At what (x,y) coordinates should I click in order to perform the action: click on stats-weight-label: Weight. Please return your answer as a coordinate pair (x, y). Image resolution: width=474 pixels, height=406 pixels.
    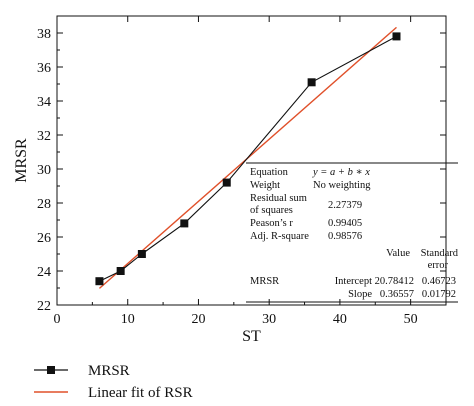
    Looking at the image, I should click on (265, 185).